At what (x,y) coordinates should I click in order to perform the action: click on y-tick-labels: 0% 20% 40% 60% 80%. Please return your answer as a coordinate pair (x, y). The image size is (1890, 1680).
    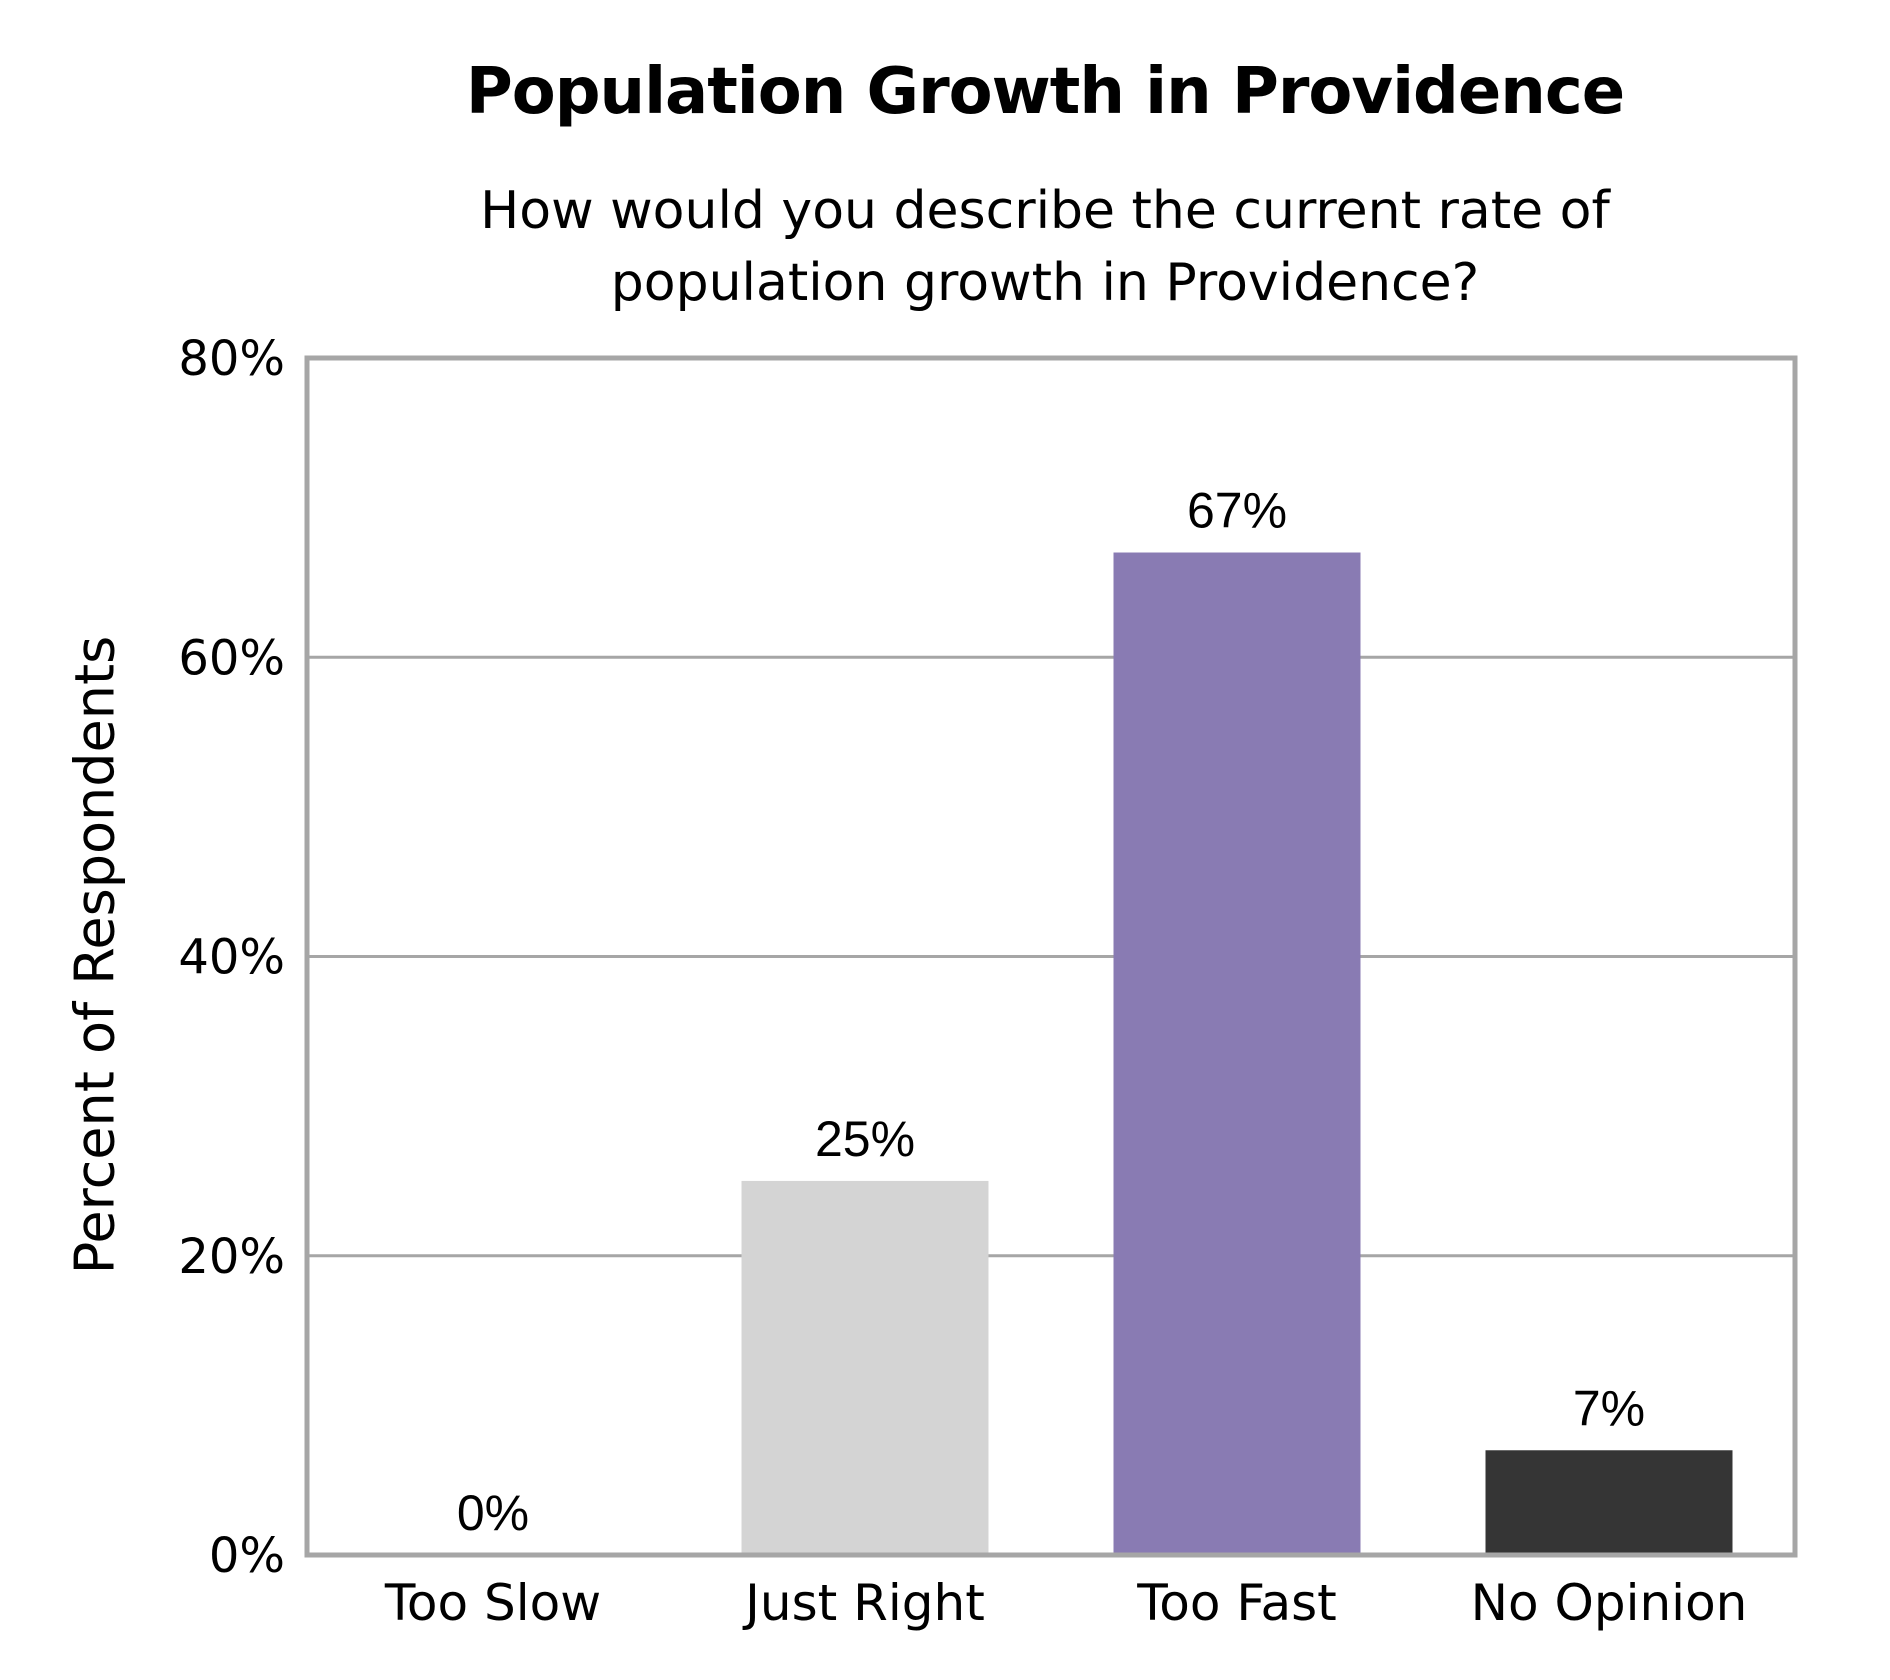
    Looking at the image, I should click on (231, 957).